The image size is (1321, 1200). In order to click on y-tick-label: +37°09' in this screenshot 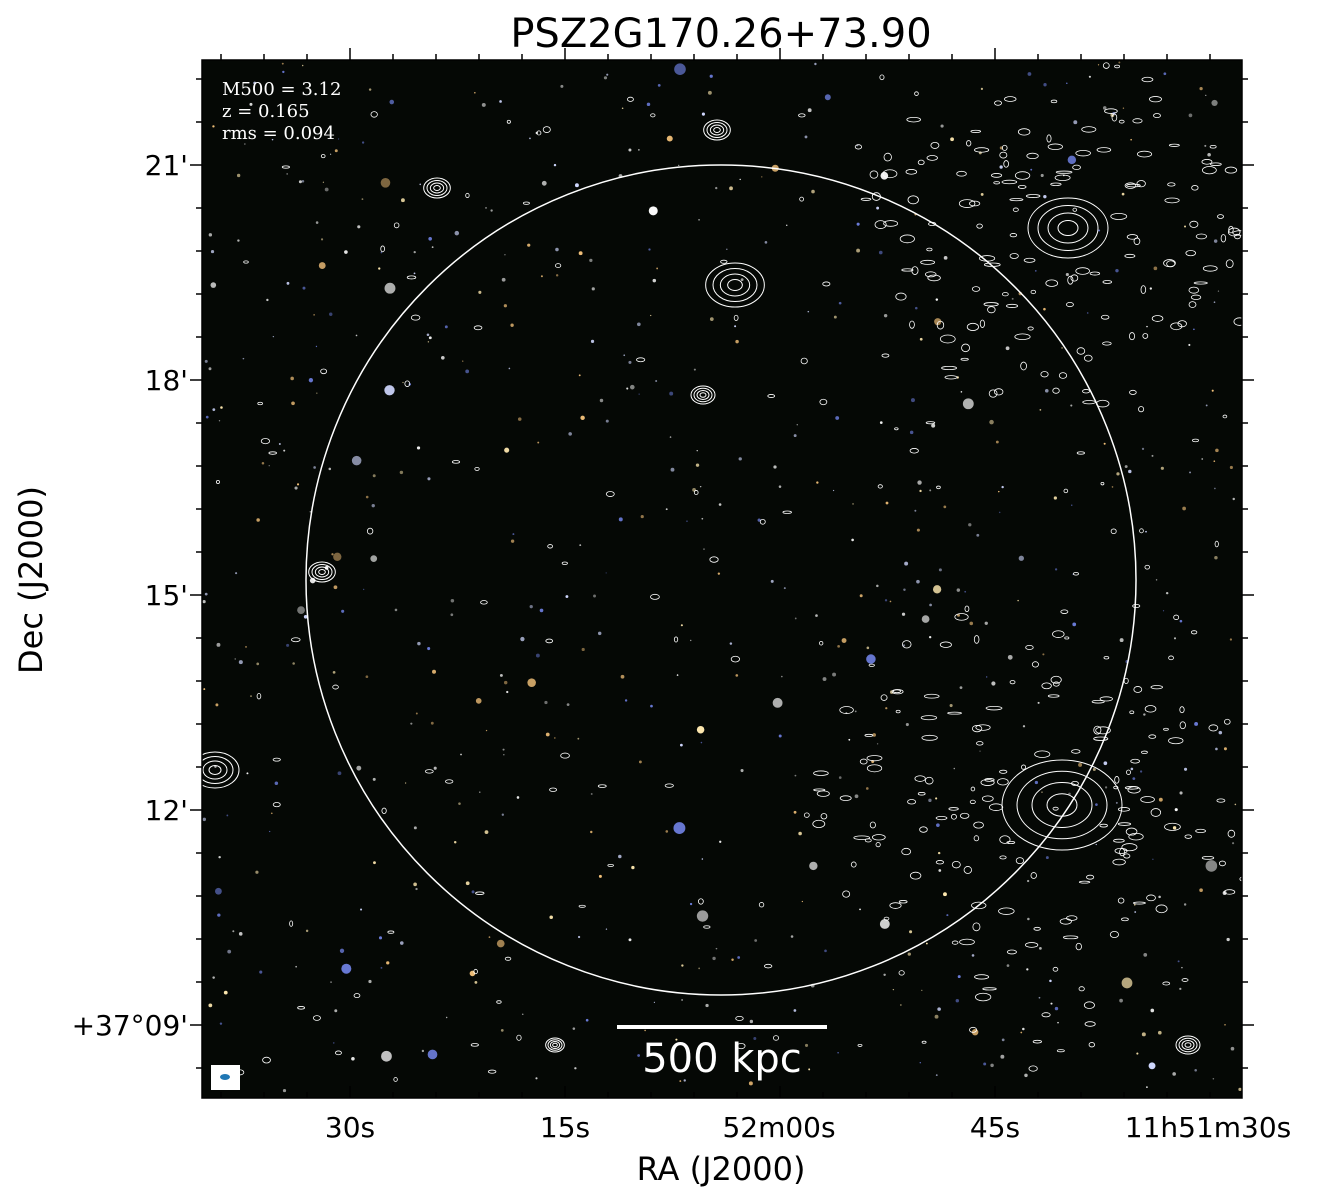, I will do `click(130, 1025)`.